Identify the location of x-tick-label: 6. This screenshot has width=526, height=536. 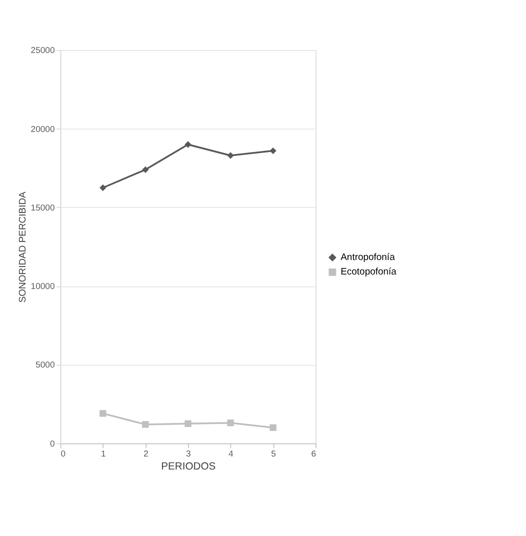
(313, 453).